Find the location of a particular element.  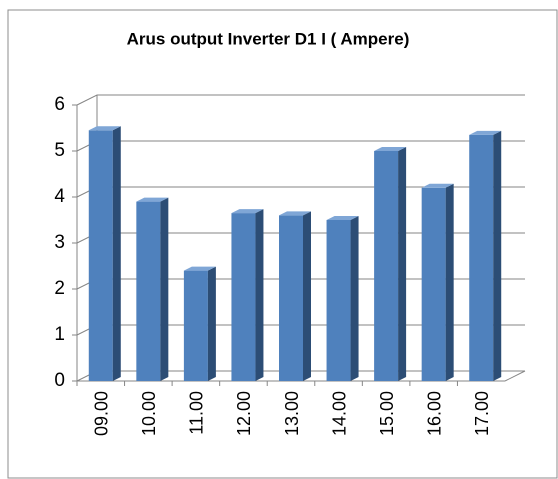

y-tick-label: 2 is located at coordinates (59, 288).